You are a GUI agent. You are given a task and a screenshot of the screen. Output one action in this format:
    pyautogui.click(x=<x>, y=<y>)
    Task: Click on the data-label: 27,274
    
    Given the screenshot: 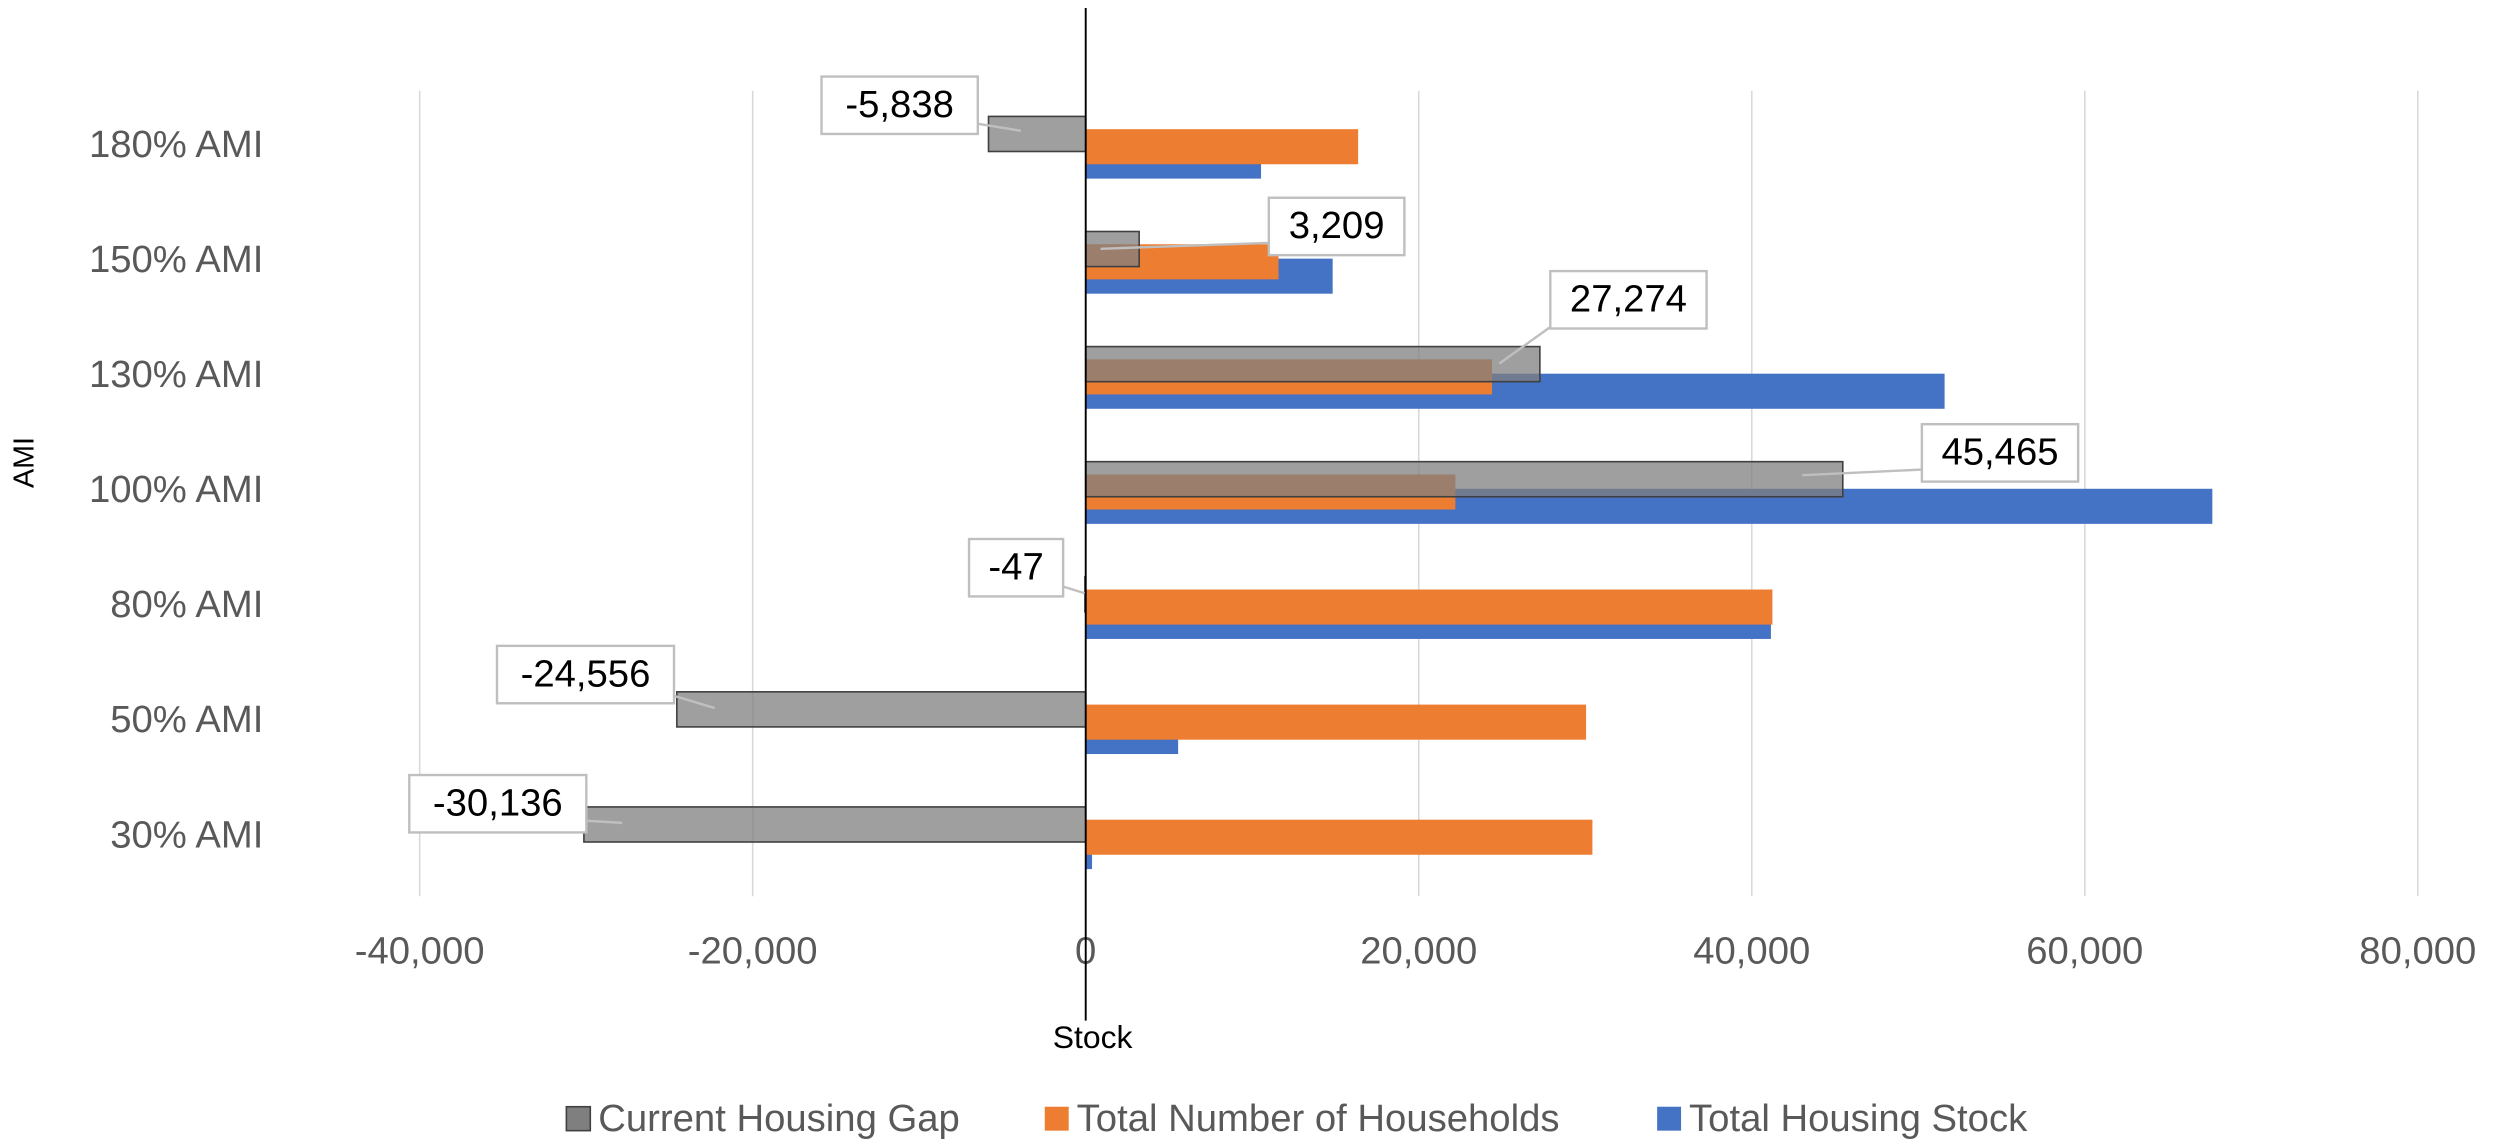 What is the action you would take?
    pyautogui.click(x=1628, y=299)
    